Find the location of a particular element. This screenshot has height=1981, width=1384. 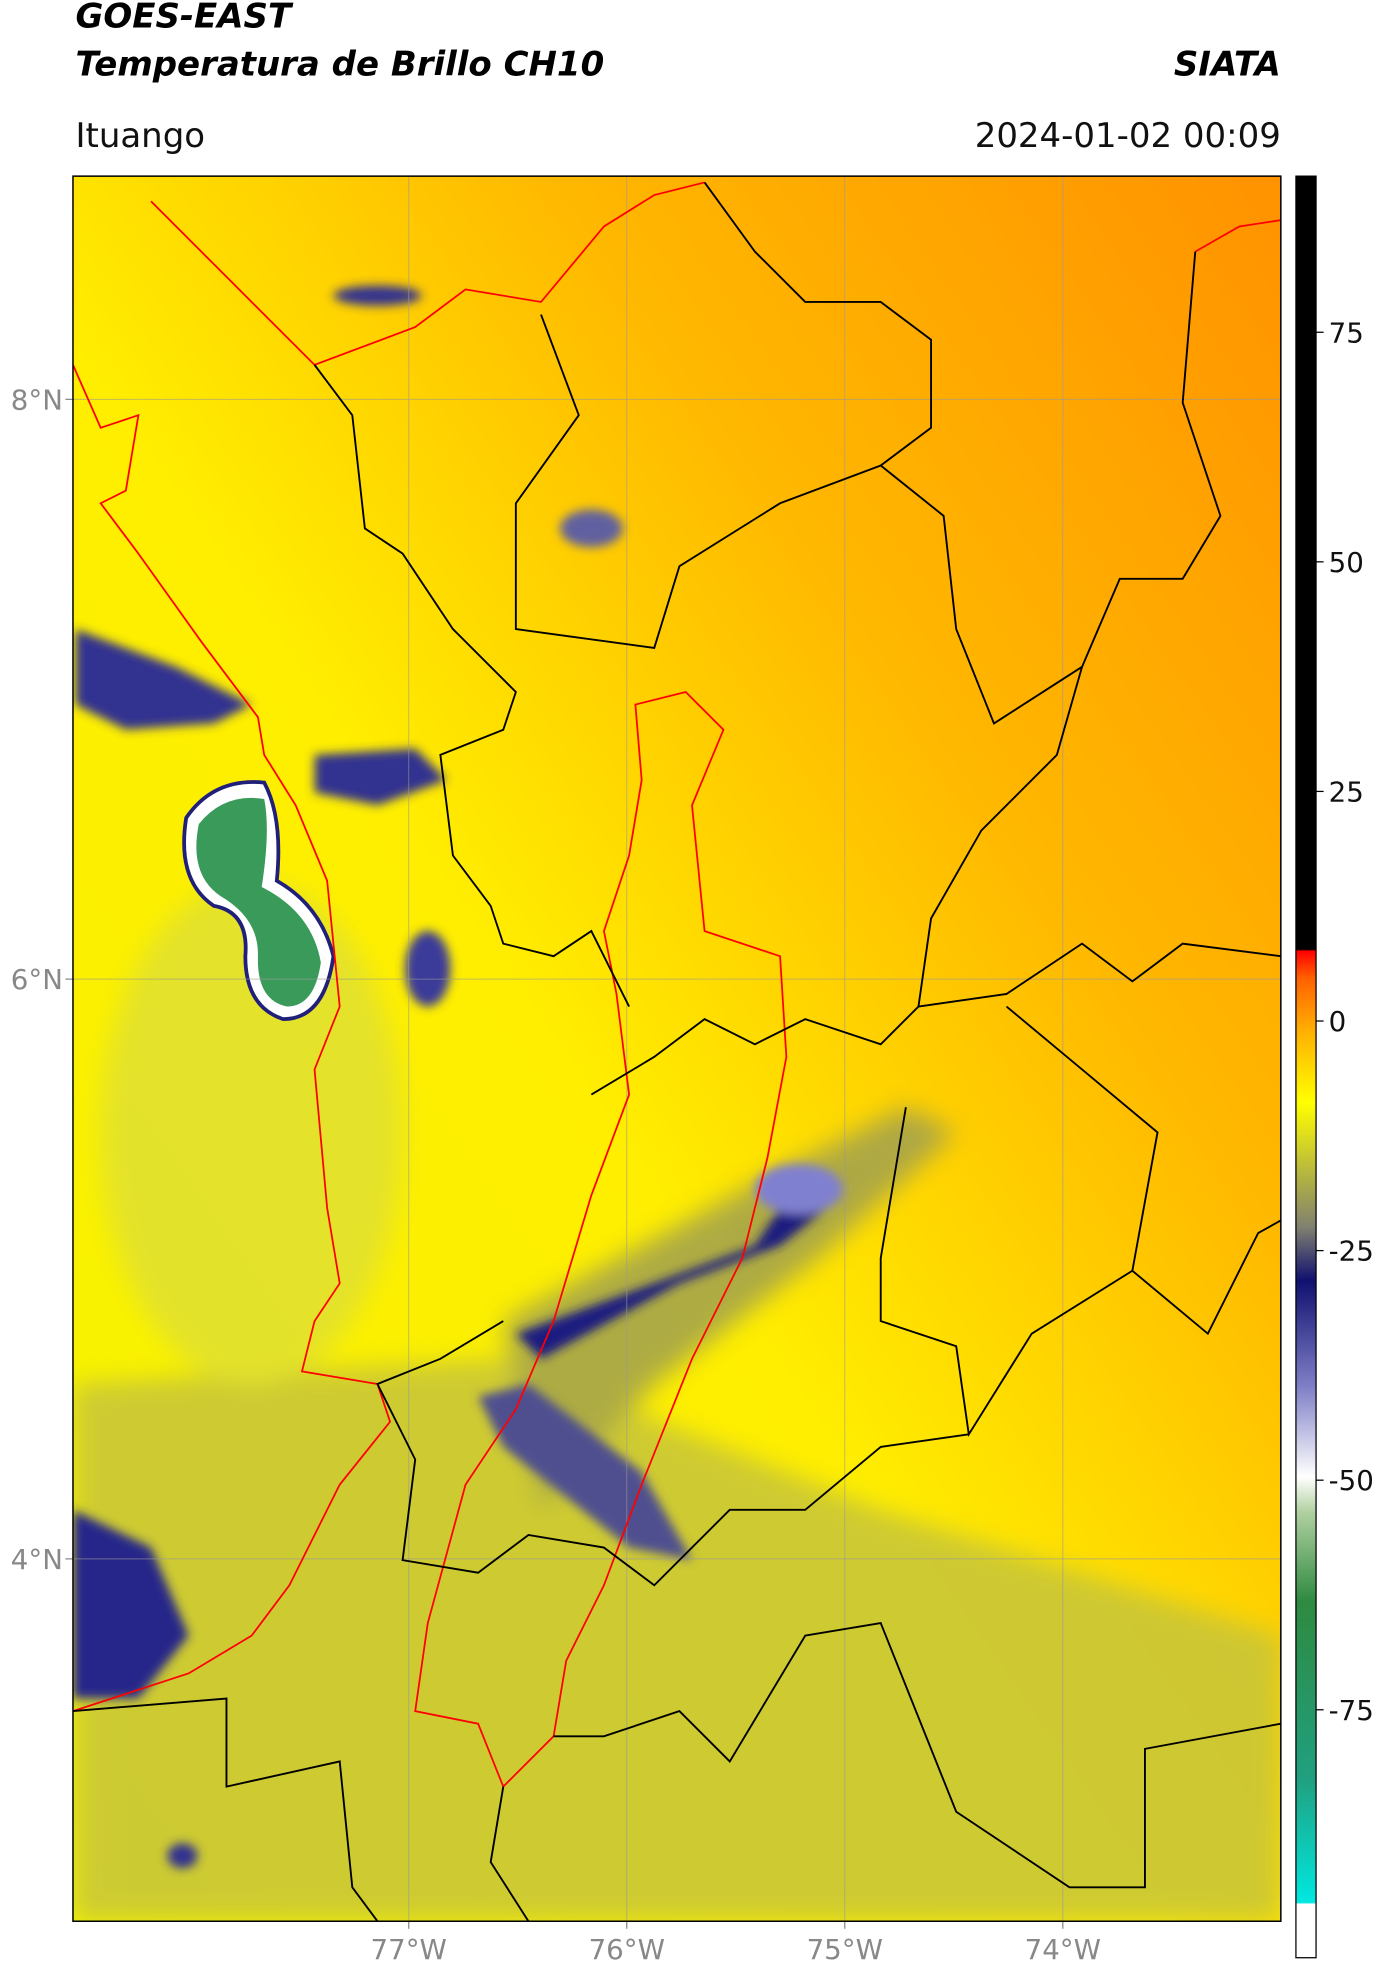

location: Ituango is located at coordinates (140, 136).